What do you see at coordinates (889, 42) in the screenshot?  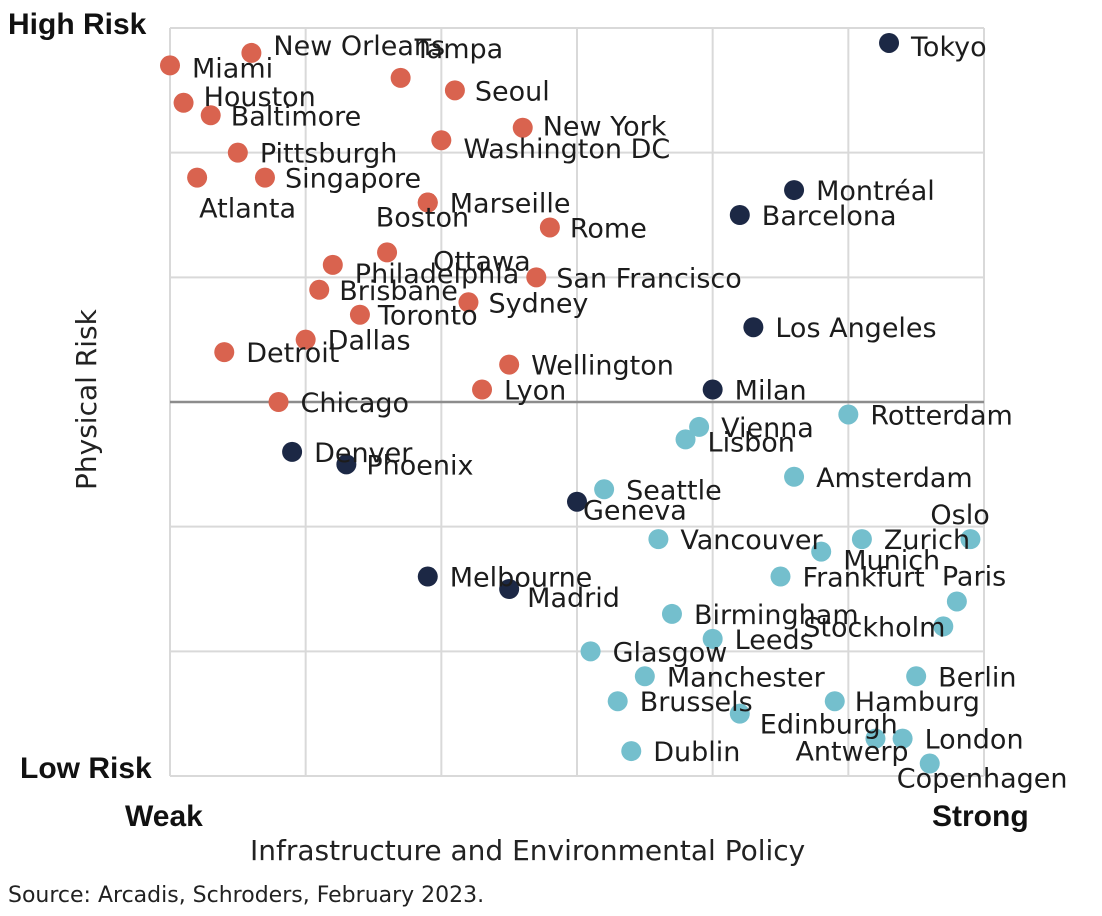 I see `point-tokyo` at bounding box center [889, 42].